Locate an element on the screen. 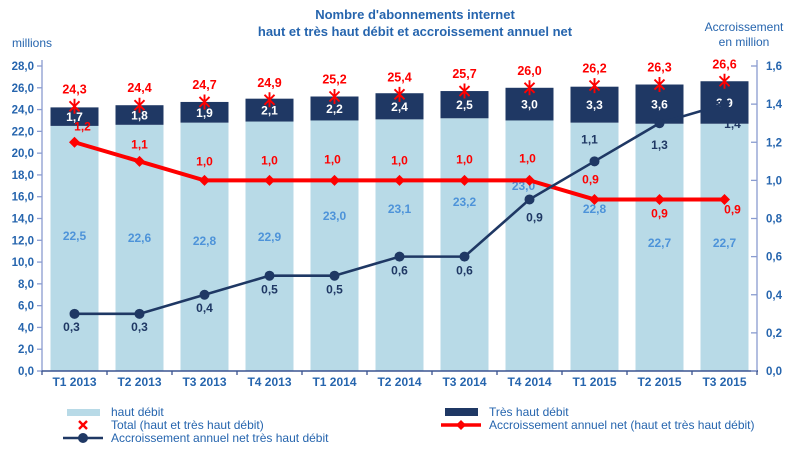 The height and width of the screenshot is (450, 800). legend-swatch-tres-haut-debit is located at coordinates (461, 412).